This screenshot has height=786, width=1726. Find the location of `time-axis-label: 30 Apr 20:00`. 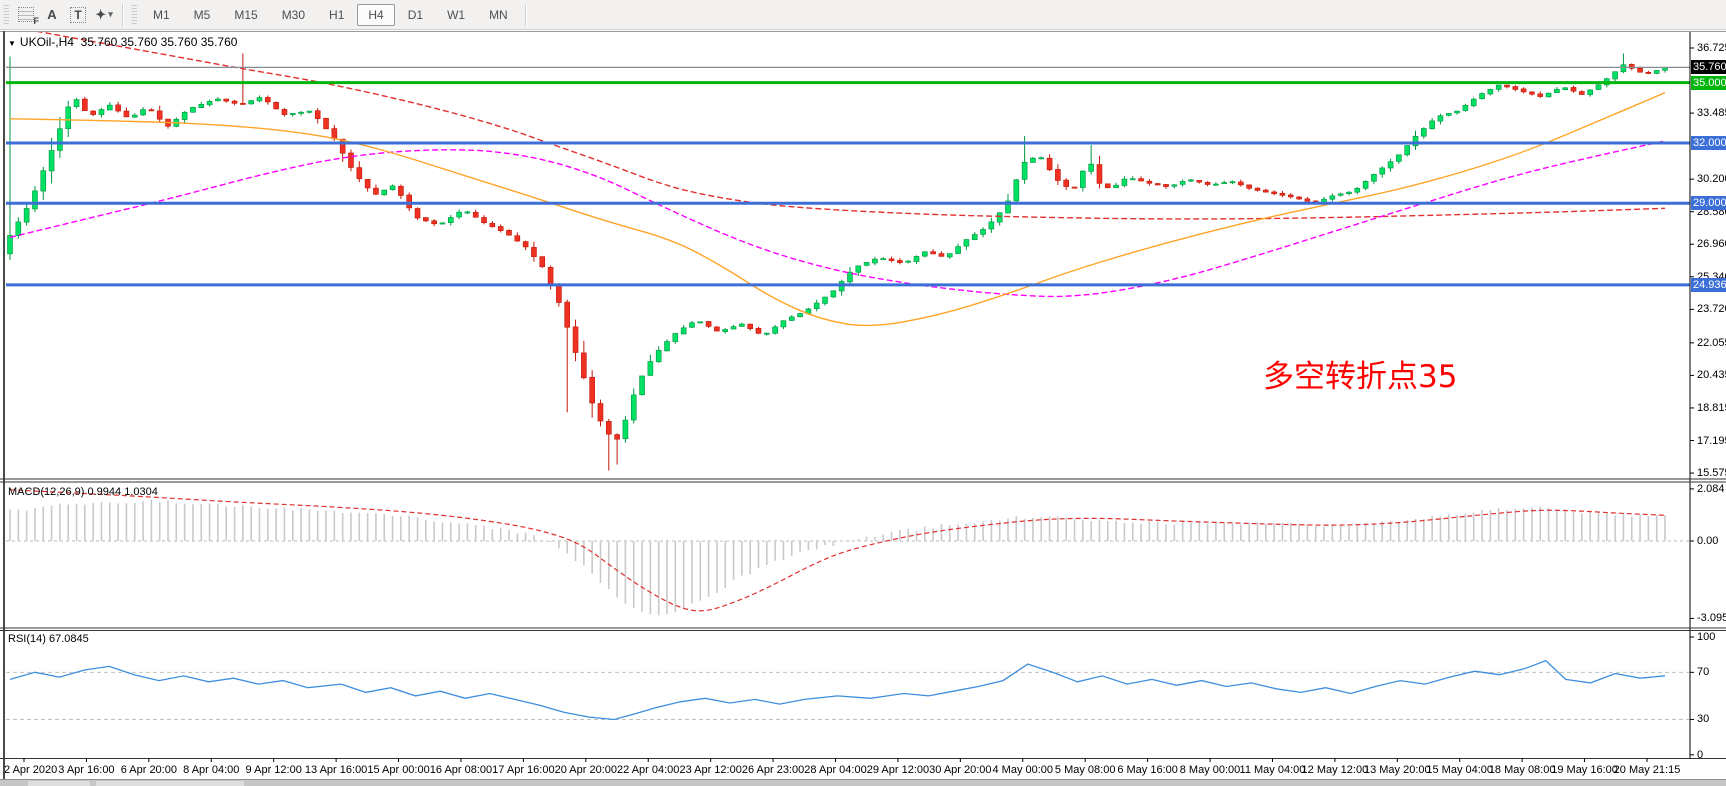

time-axis-label: 30 Apr 20:00 is located at coordinates (960, 770).